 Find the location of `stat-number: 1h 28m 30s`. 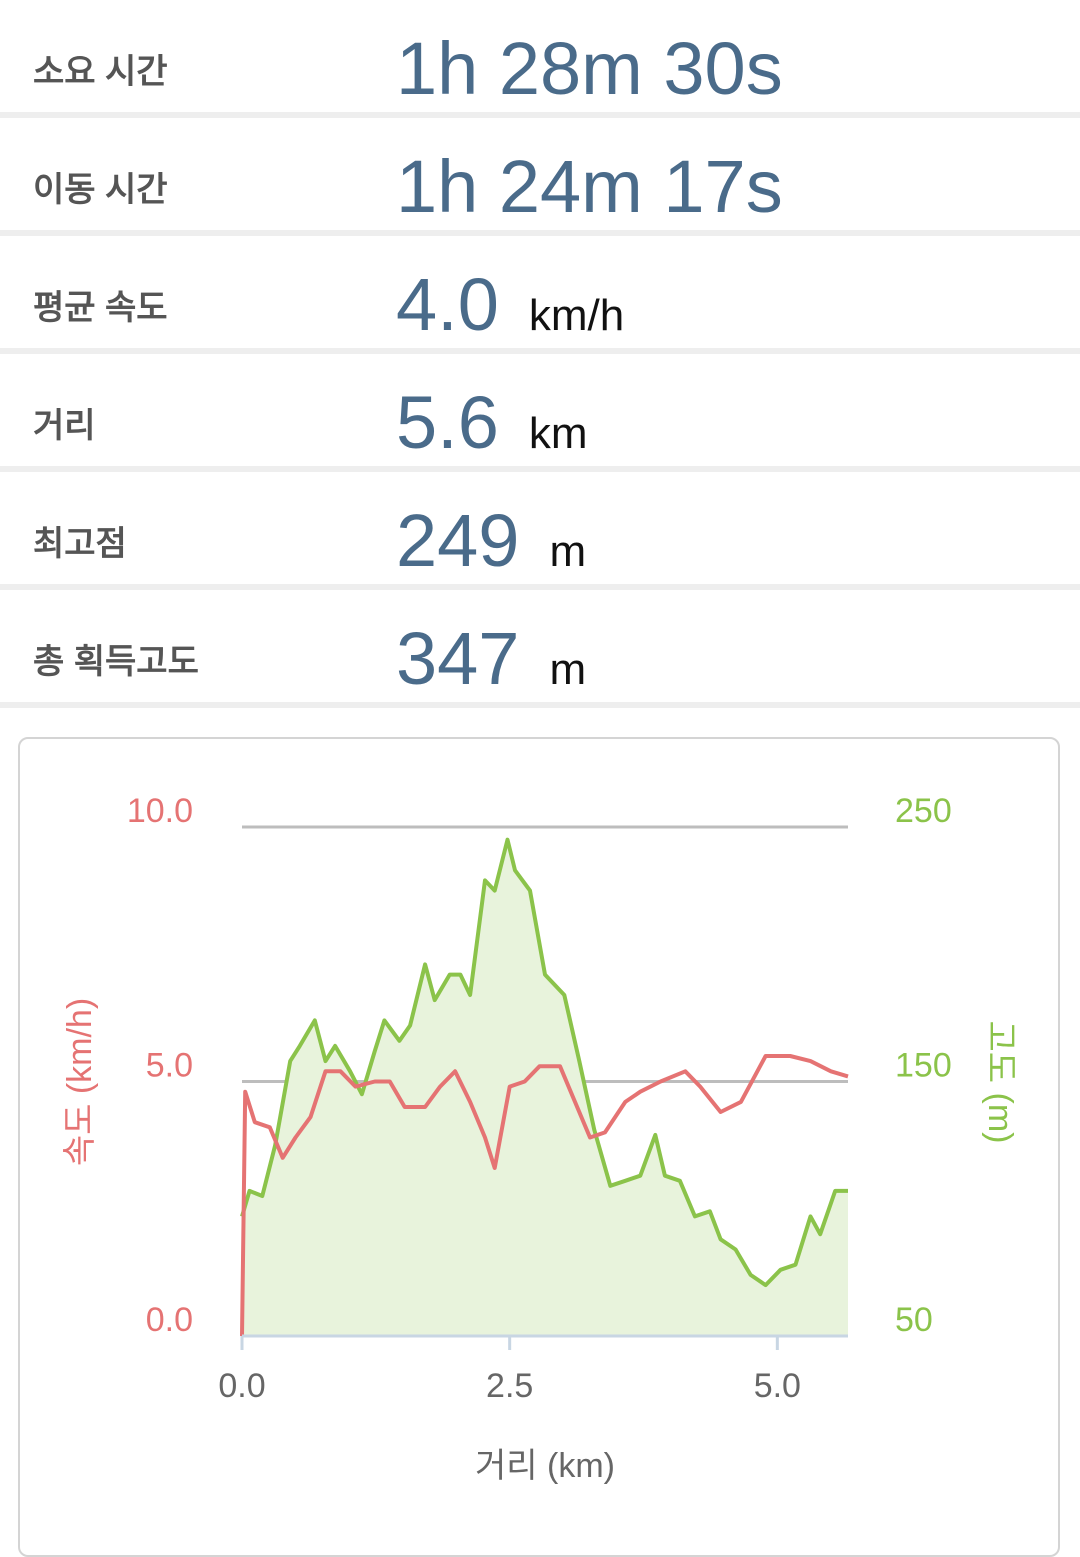

stat-number: 1h 28m 30s is located at coordinates (589, 68).